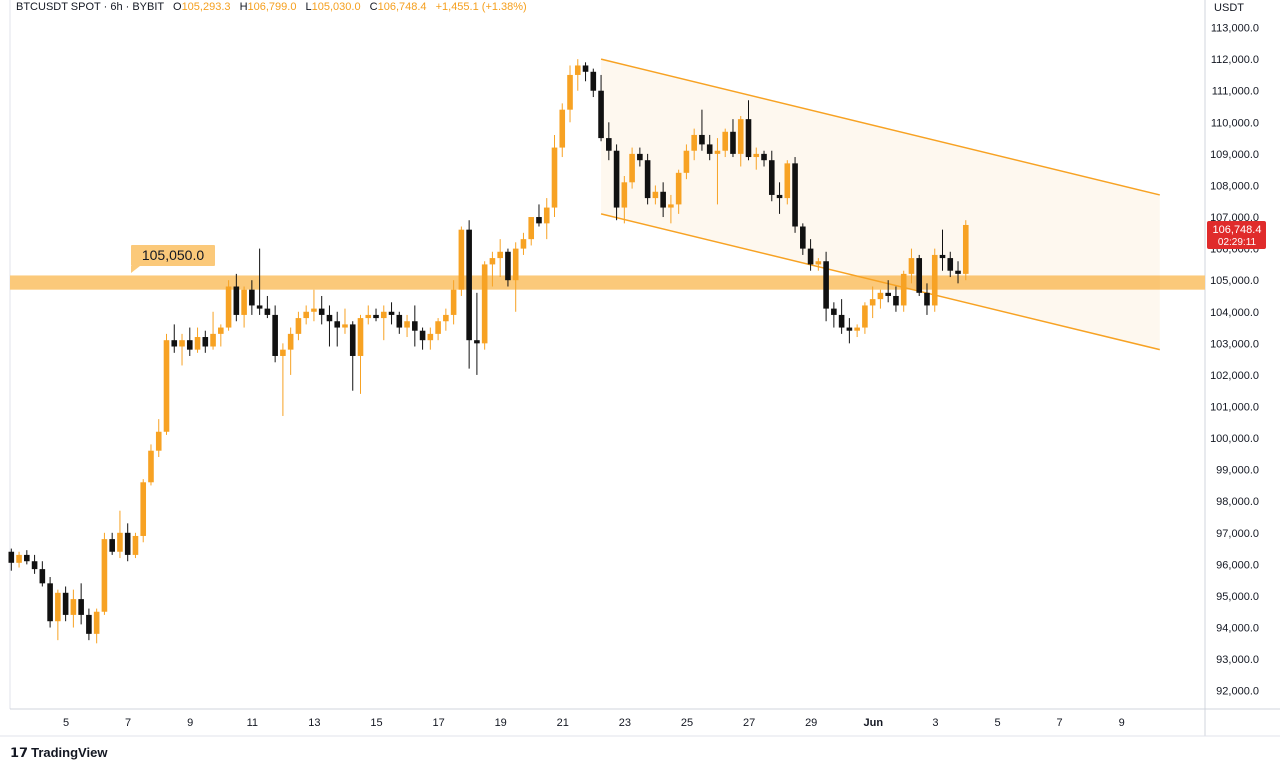 This screenshot has height=771, width=1280. What do you see at coordinates (58, 753) in the screenshot?
I see `tradingview-logo: 𝟭𝟳 TradingView` at bounding box center [58, 753].